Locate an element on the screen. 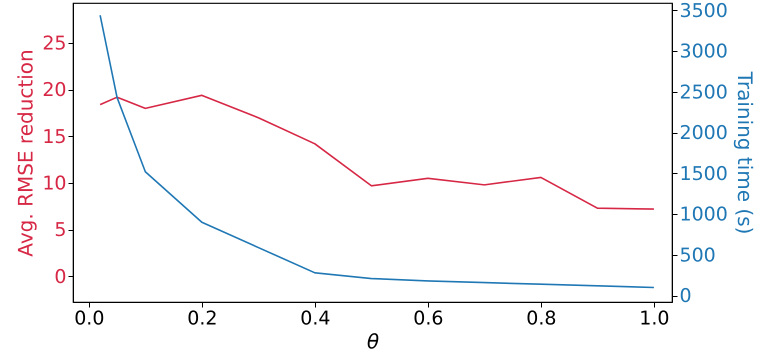  x-tick-label: 0.2 is located at coordinates (202, 319).